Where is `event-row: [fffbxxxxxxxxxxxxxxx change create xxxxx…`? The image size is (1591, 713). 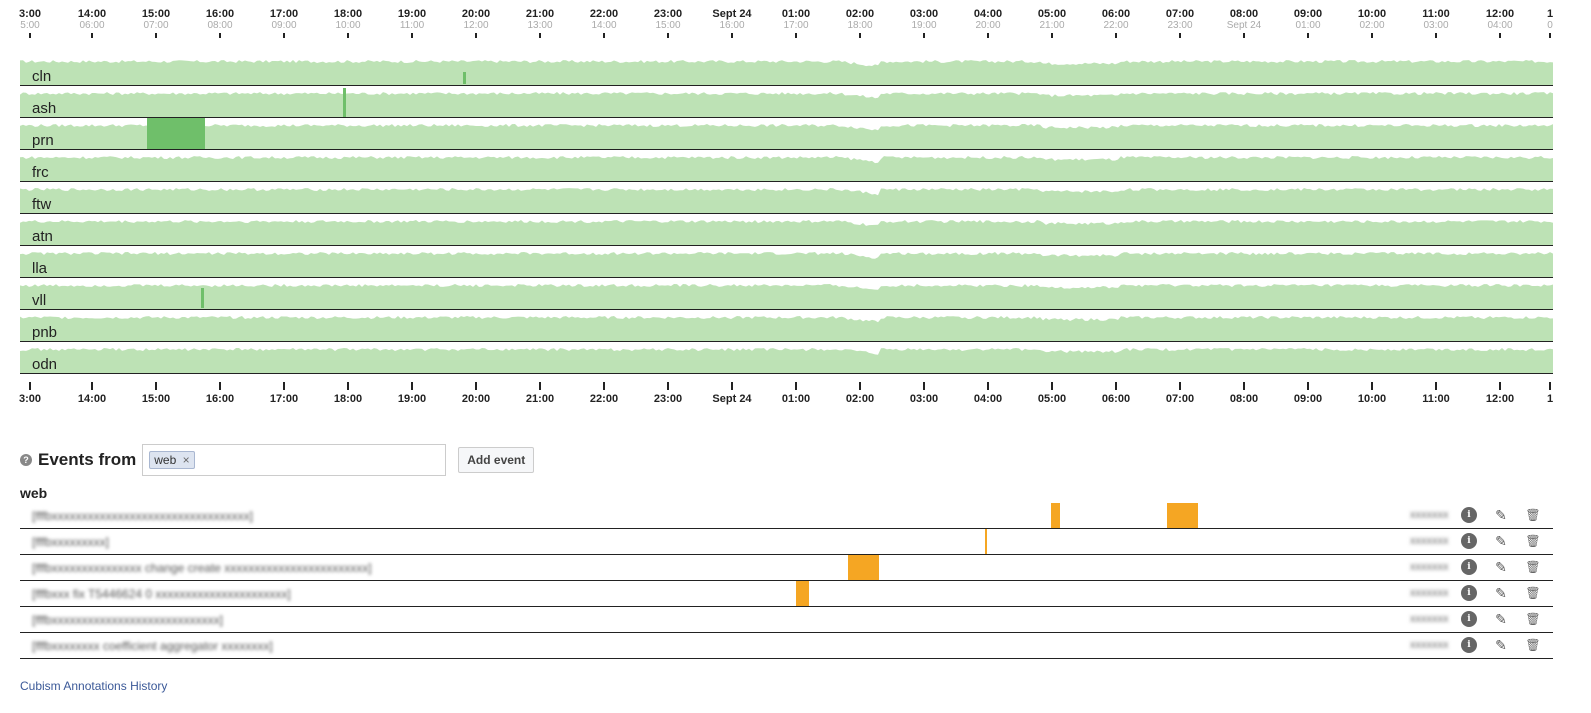
event-row: [fffbxxxxxxxxxxxxxxx change create xxxxx… is located at coordinates (786, 568).